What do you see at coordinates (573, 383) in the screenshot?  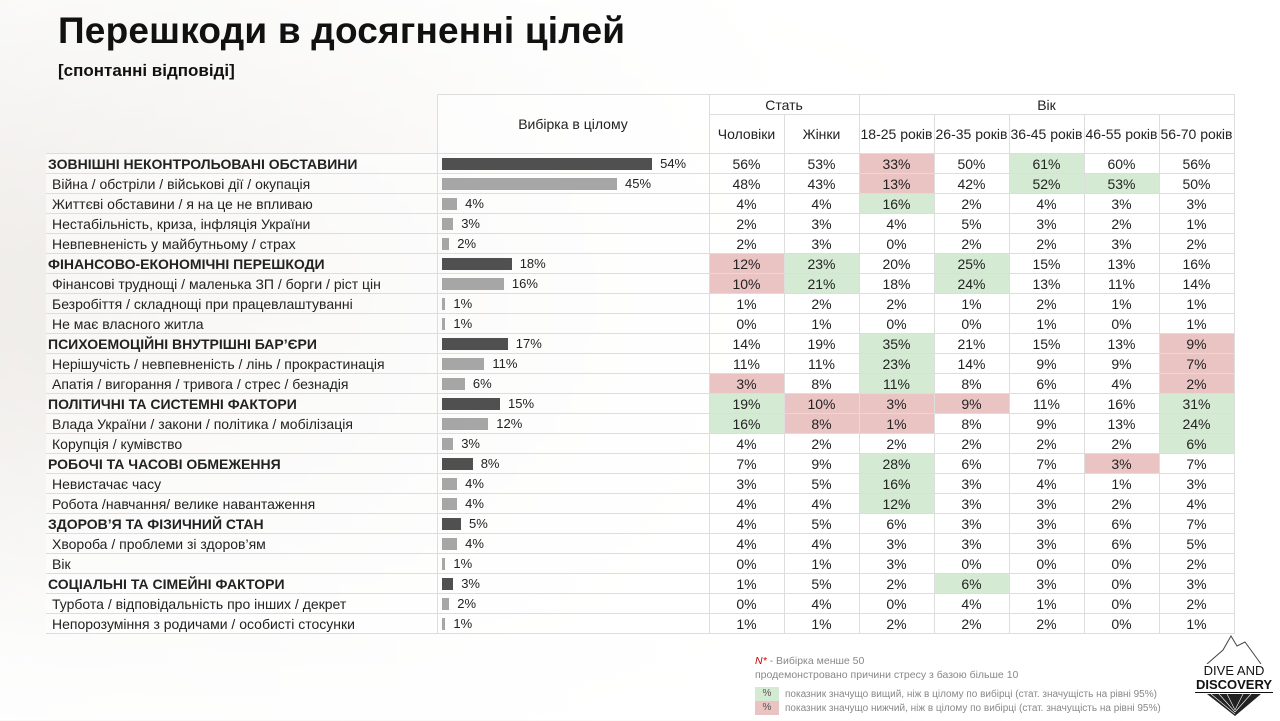 I see `total-cell: 6%` at bounding box center [573, 383].